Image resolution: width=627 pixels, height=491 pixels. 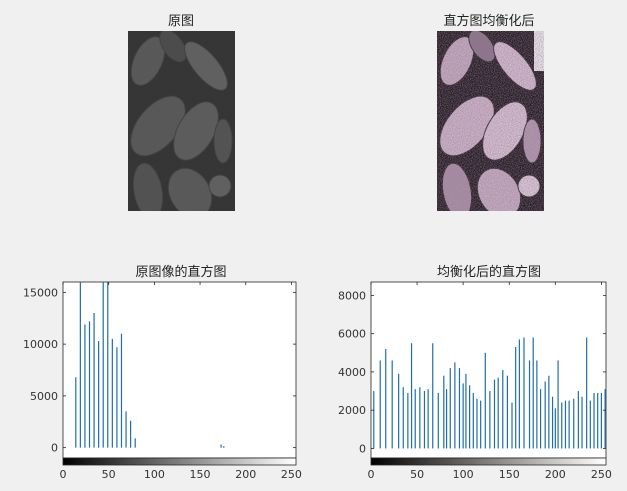 I want to click on y-tick-label: 5000, so click(x=44, y=396).